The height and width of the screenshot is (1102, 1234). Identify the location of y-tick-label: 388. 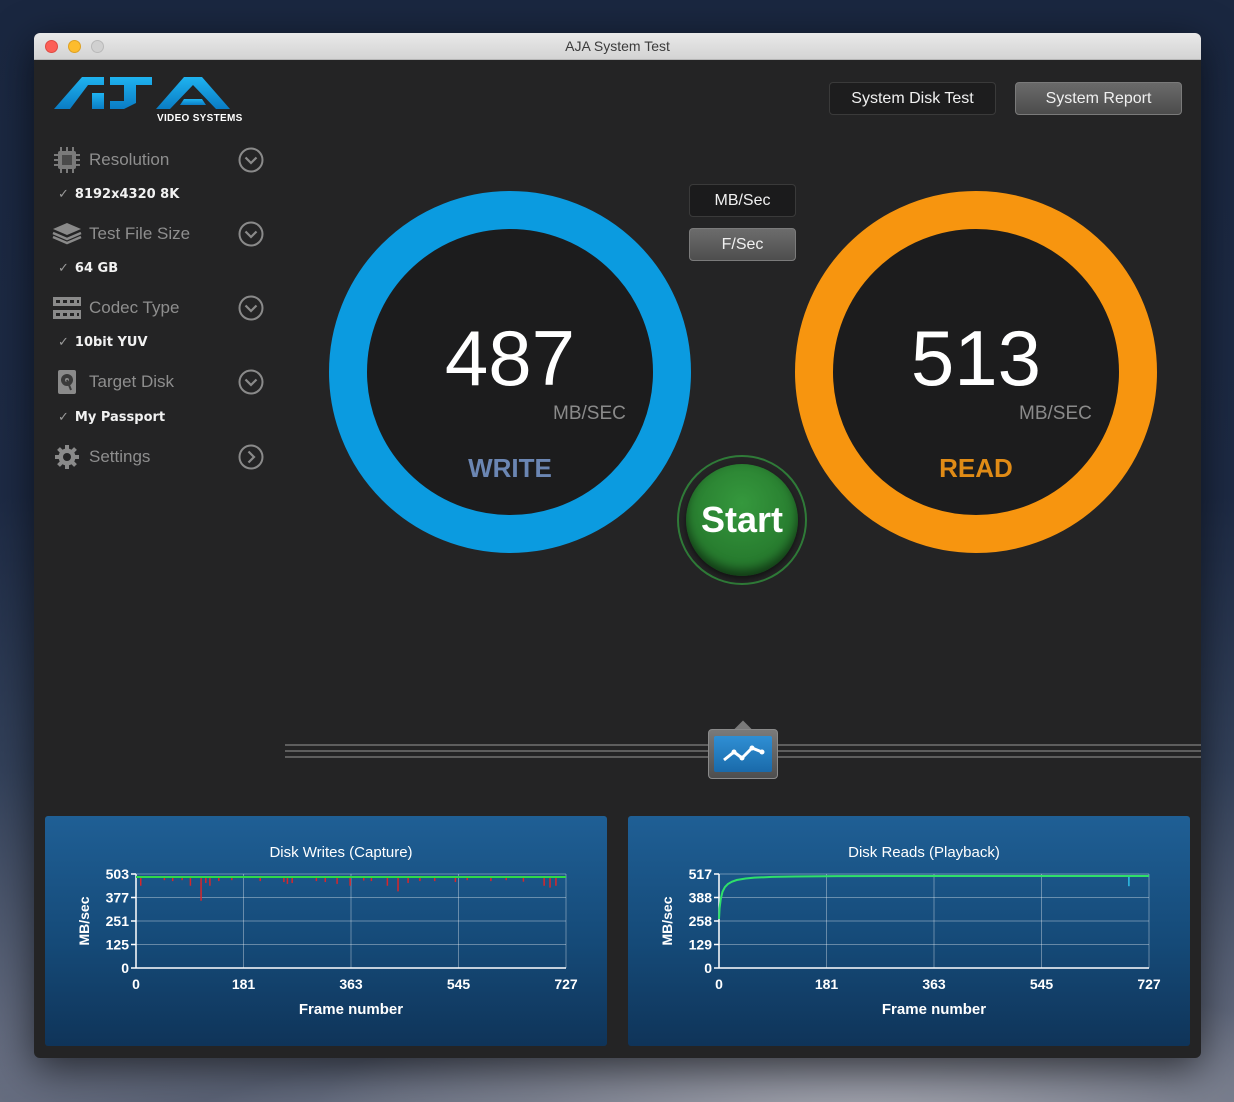
(701, 898).